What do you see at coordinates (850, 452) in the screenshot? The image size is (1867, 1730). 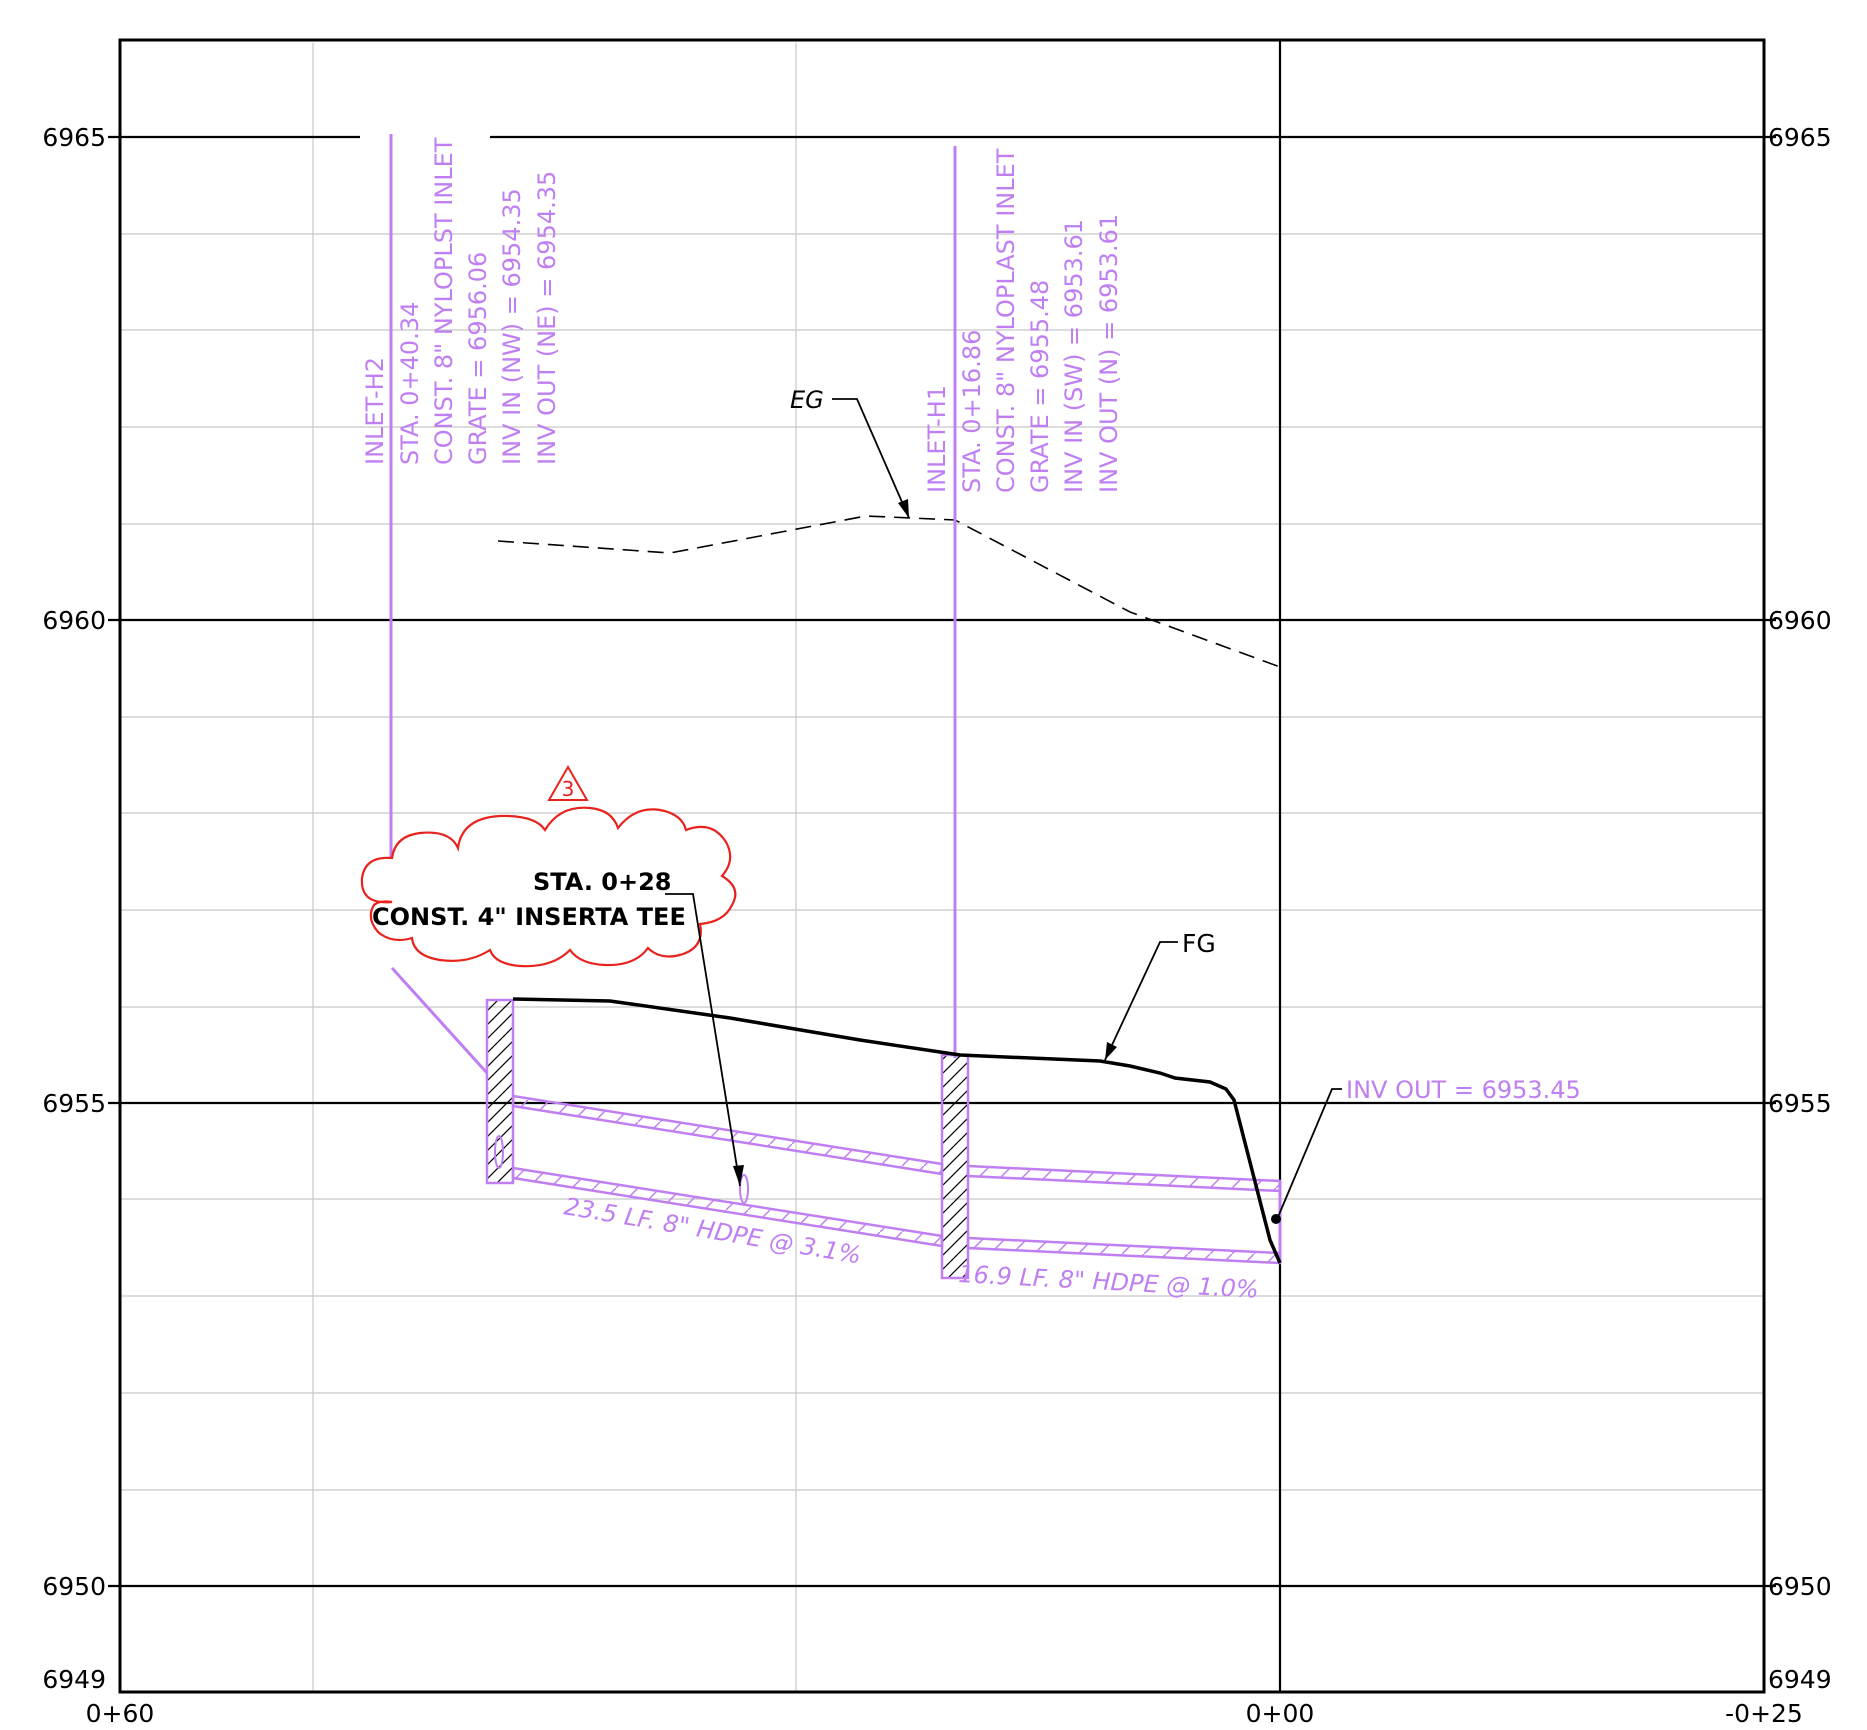 I see `eg-callout: EG` at bounding box center [850, 452].